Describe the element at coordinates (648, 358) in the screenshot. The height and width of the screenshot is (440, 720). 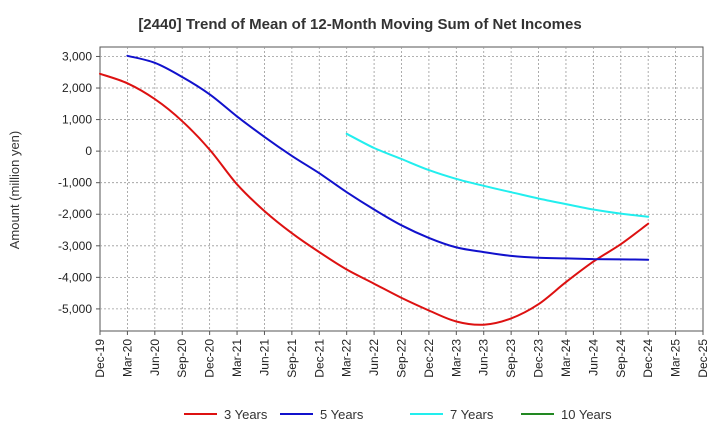
I see `x-tick-label: Dec-24` at that location.